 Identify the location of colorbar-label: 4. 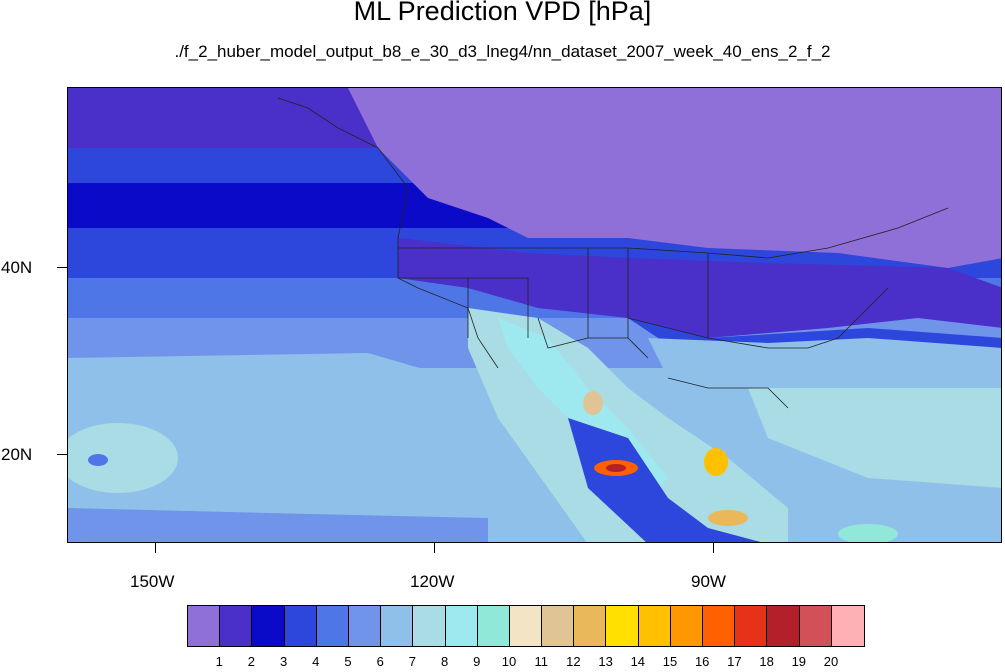
(316, 661).